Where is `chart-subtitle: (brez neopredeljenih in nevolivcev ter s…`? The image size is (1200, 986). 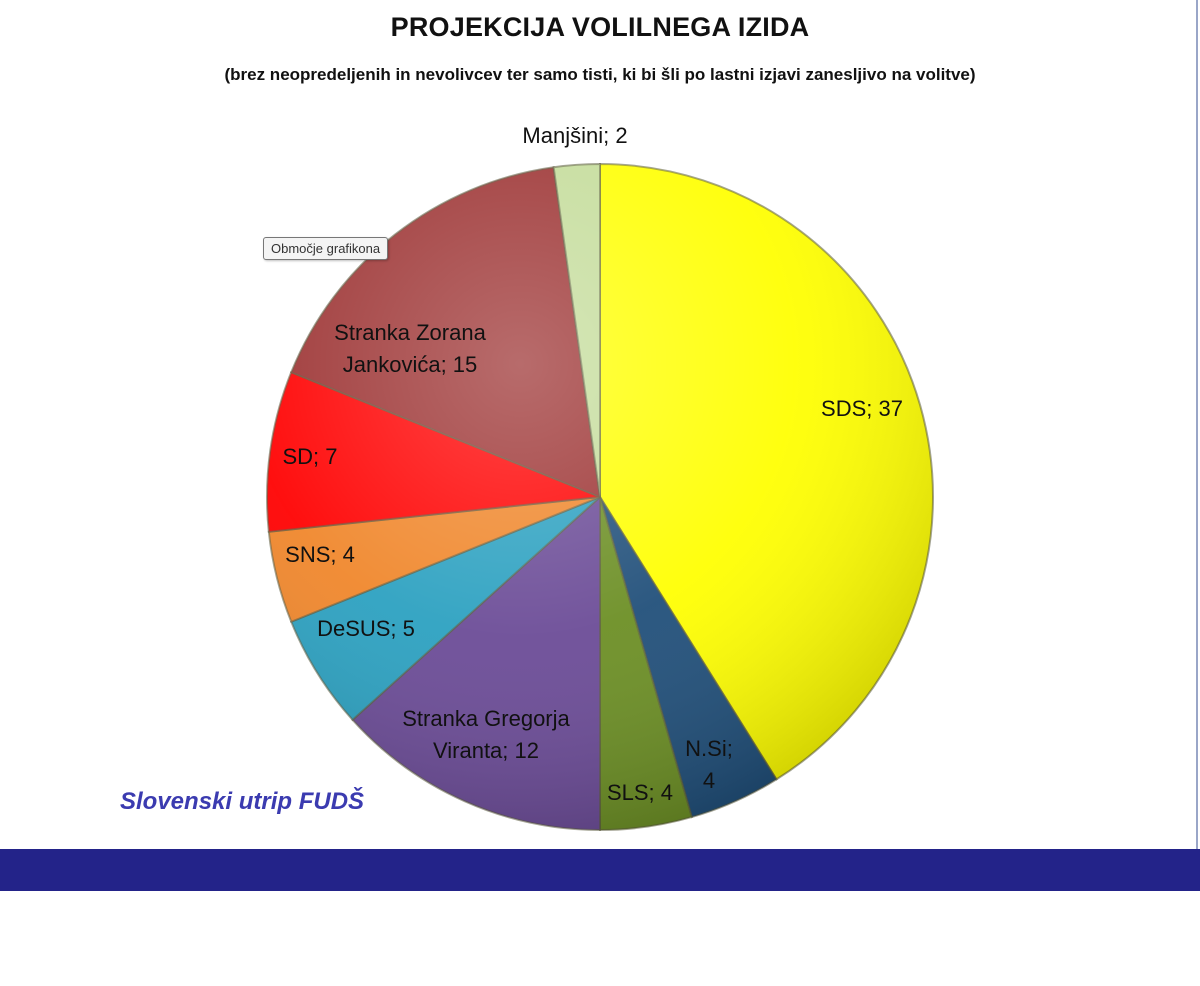
chart-subtitle: (brez neopredeljenih in nevolivcev ter s… is located at coordinates (600, 74).